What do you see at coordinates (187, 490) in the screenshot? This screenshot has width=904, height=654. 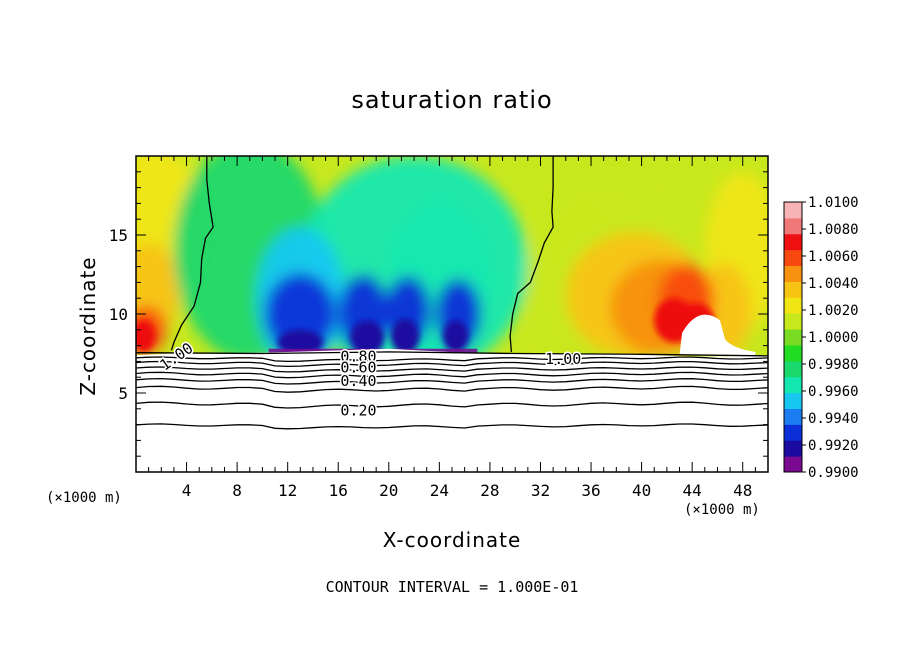 I see `x-tick-label-4: 4` at bounding box center [187, 490].